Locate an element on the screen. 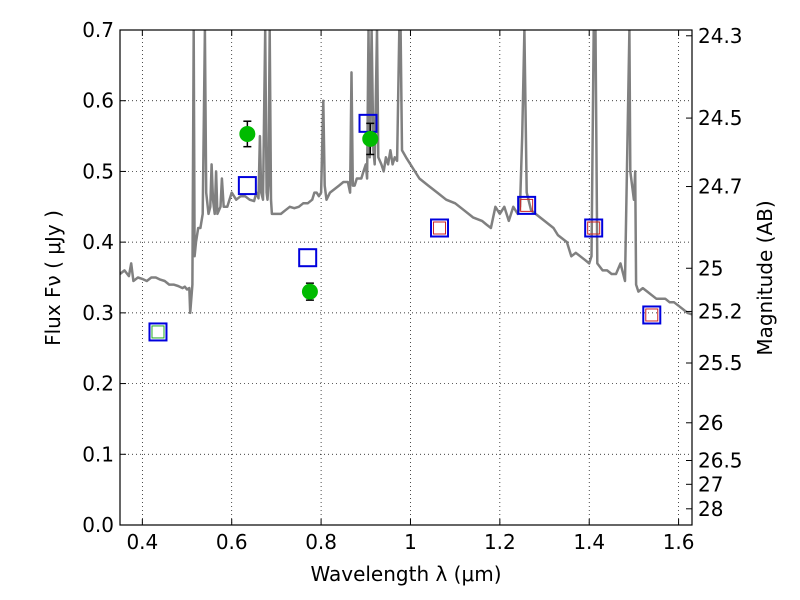  right-tick-label: 25 is located at coordinates (710, 268).